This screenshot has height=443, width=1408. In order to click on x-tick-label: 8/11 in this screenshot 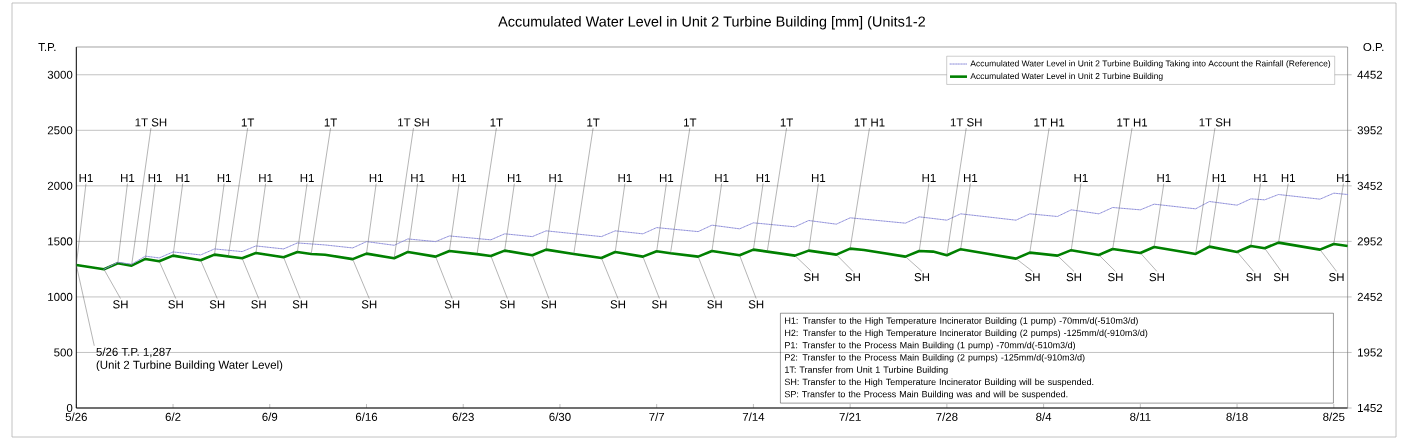, I will do `click(1140, 416)`.